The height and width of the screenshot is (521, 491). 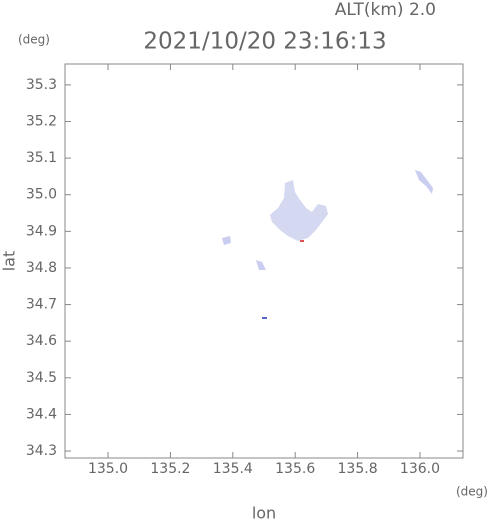 I want to click on x-tick-label: 135.0, so click(x=108, y=469).